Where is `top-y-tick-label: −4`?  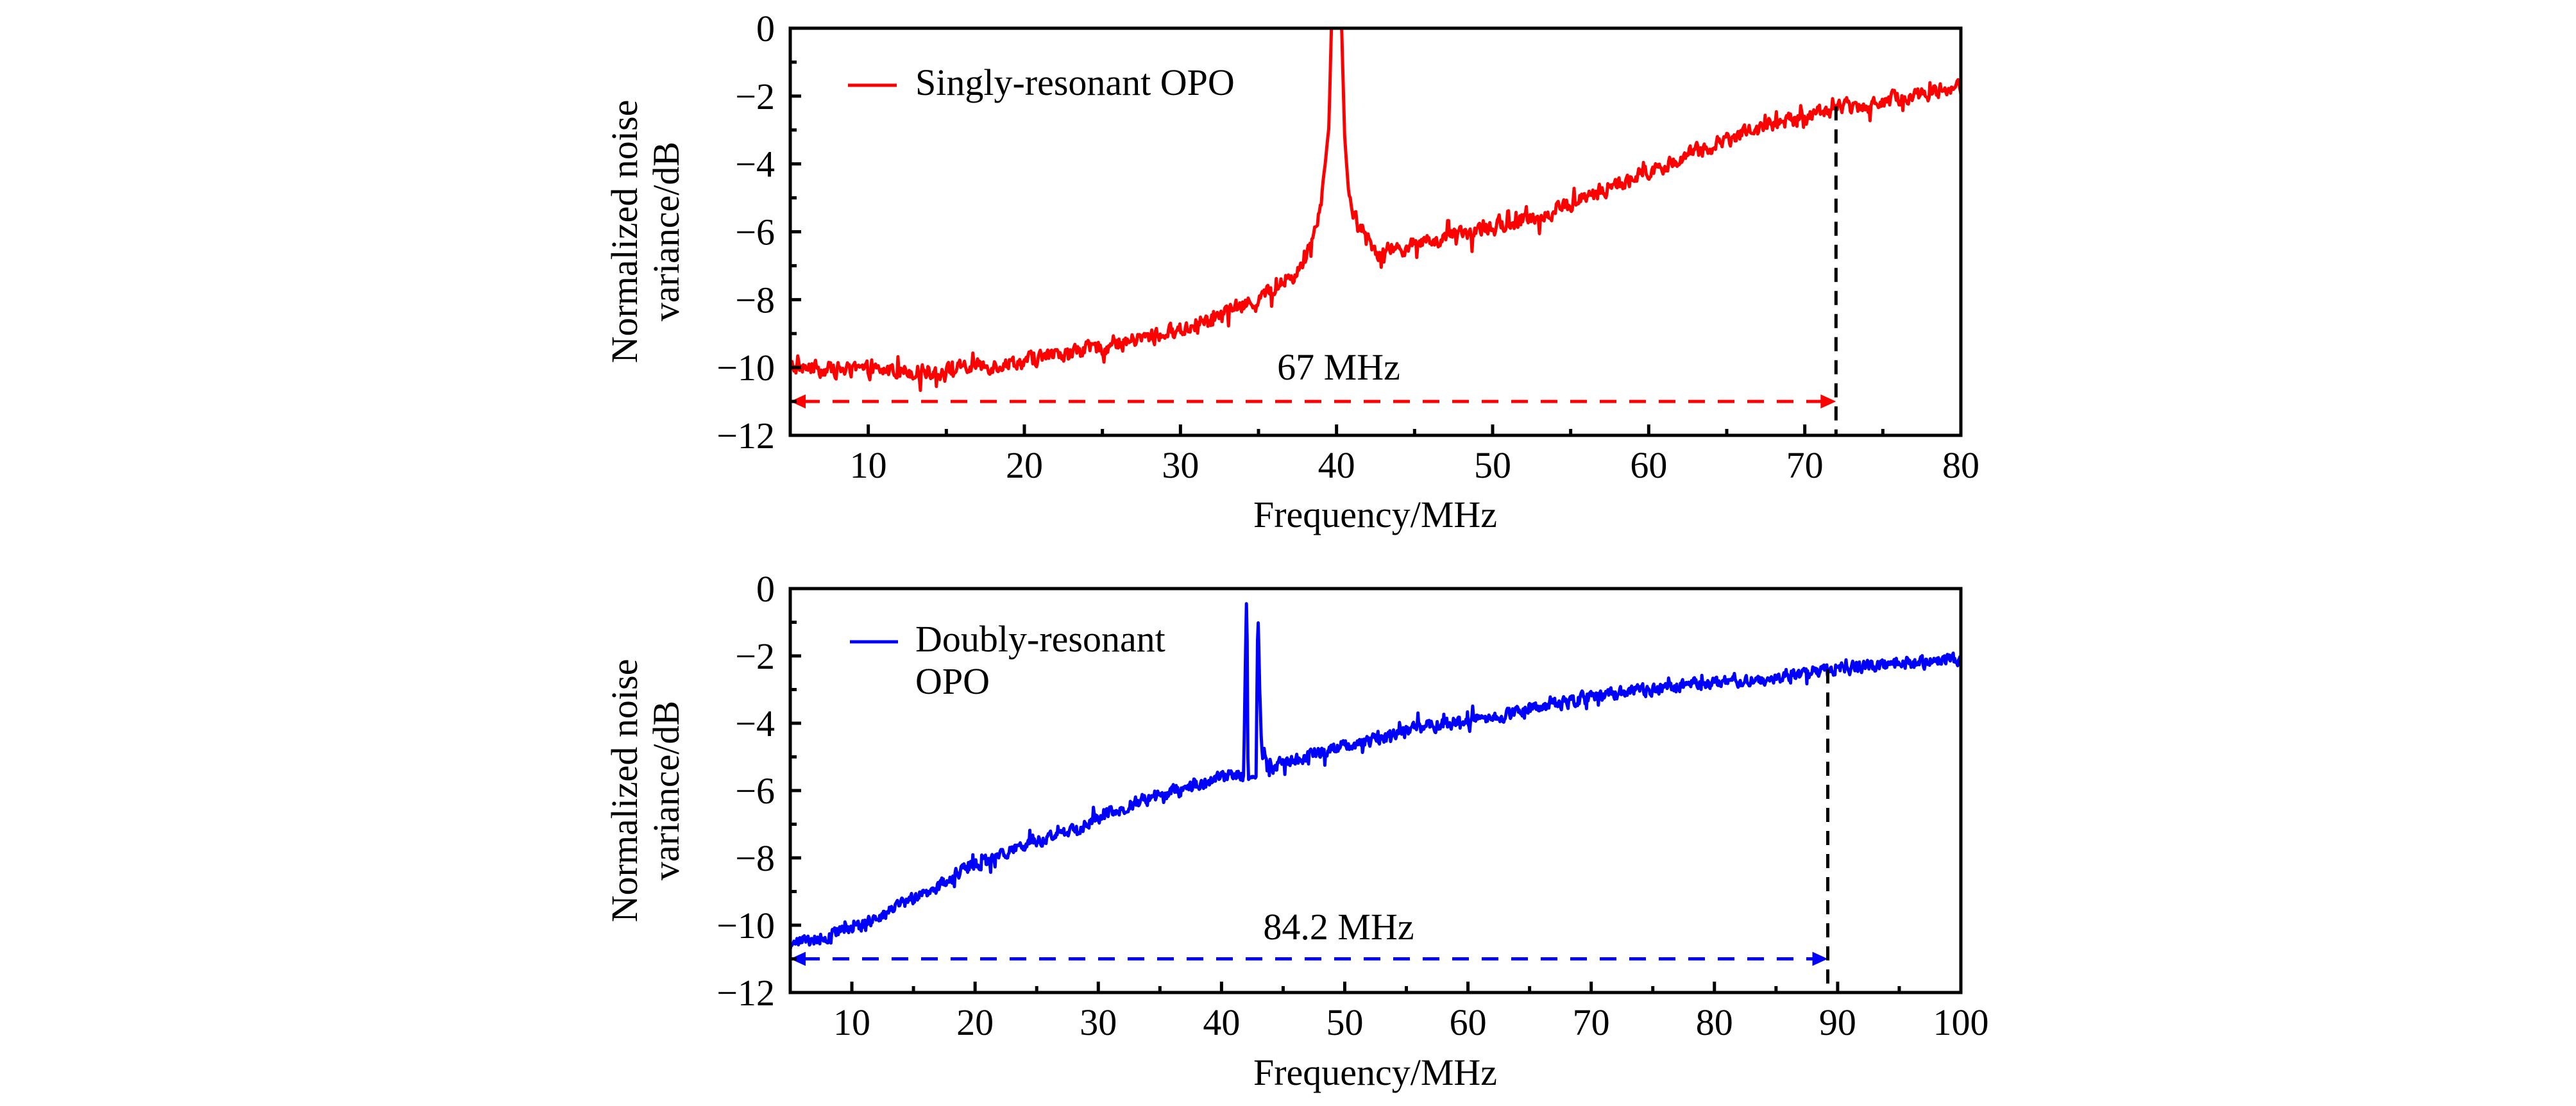
top-y-tick-label: −4 is located at coordinates (755, 164).